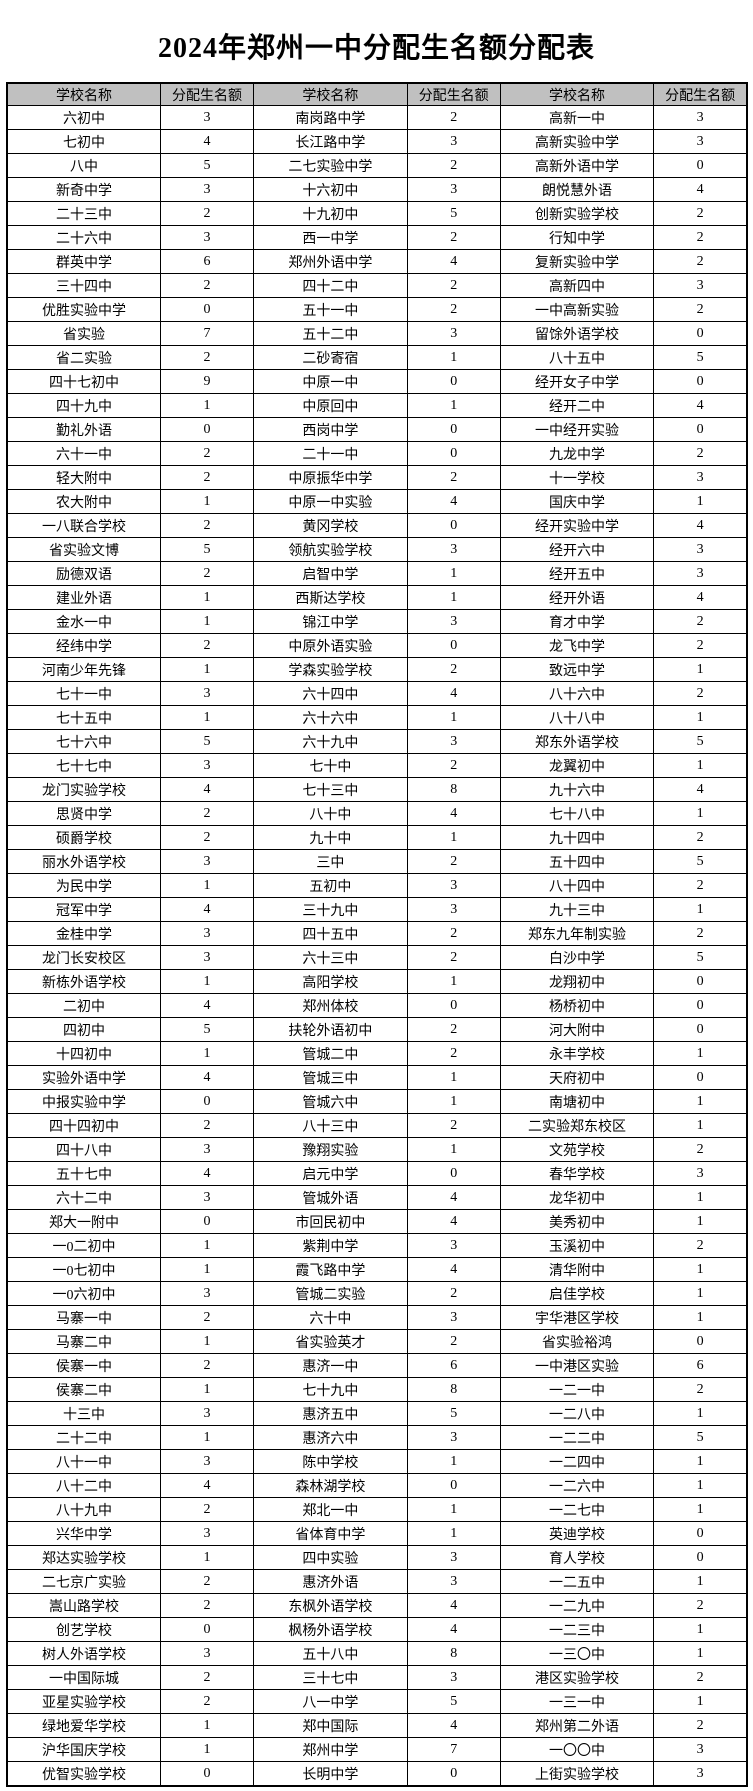 Image resolution: width=753 pixels, height=1791 pixels. I want to click on table-row: 创艺学校 0 枫杨外语学校 4 一二三中 1, so click(377, 1629).